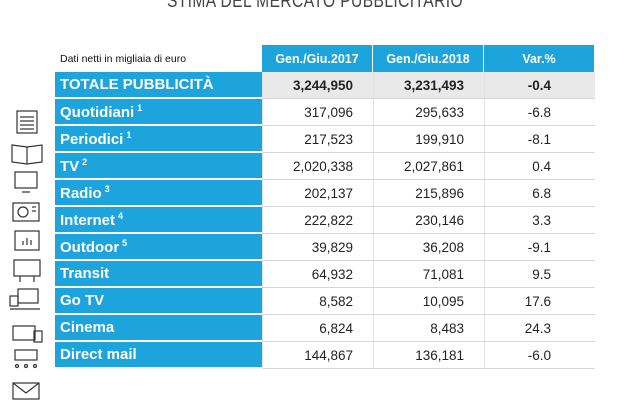 Image resolution: width=630 pixels, height=400 pixels. What do you see at coordinates (88, 220) in the screenshot?
I see `row-label: Internet` at bounding box center [88, 220].